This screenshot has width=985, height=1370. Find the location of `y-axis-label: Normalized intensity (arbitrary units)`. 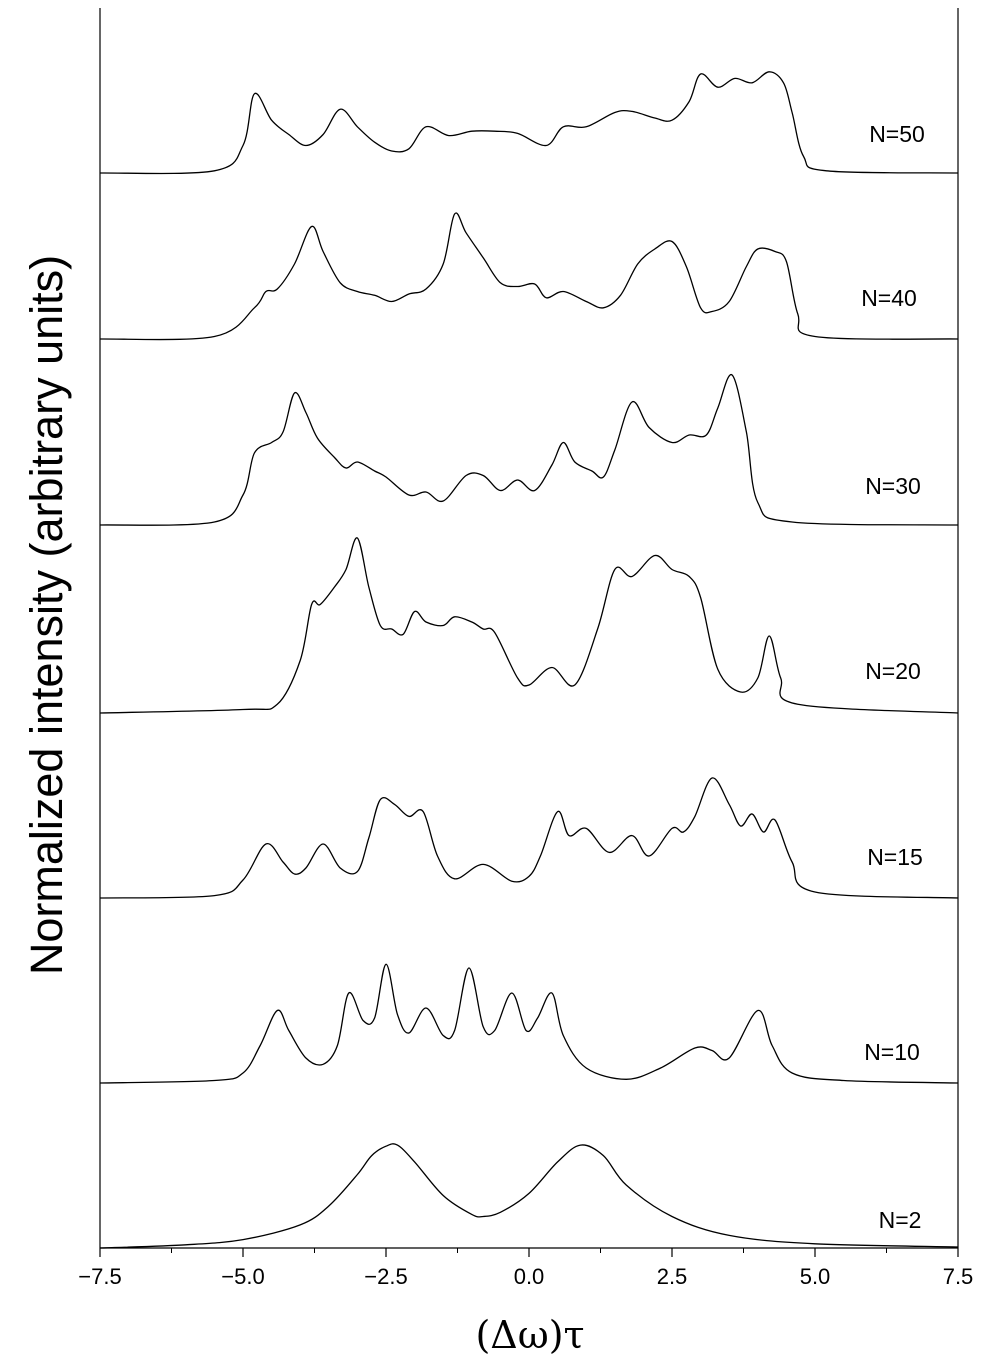

y-axis-label: Normalized intensity (arbitrary units) is located at coordinates (46, 615).